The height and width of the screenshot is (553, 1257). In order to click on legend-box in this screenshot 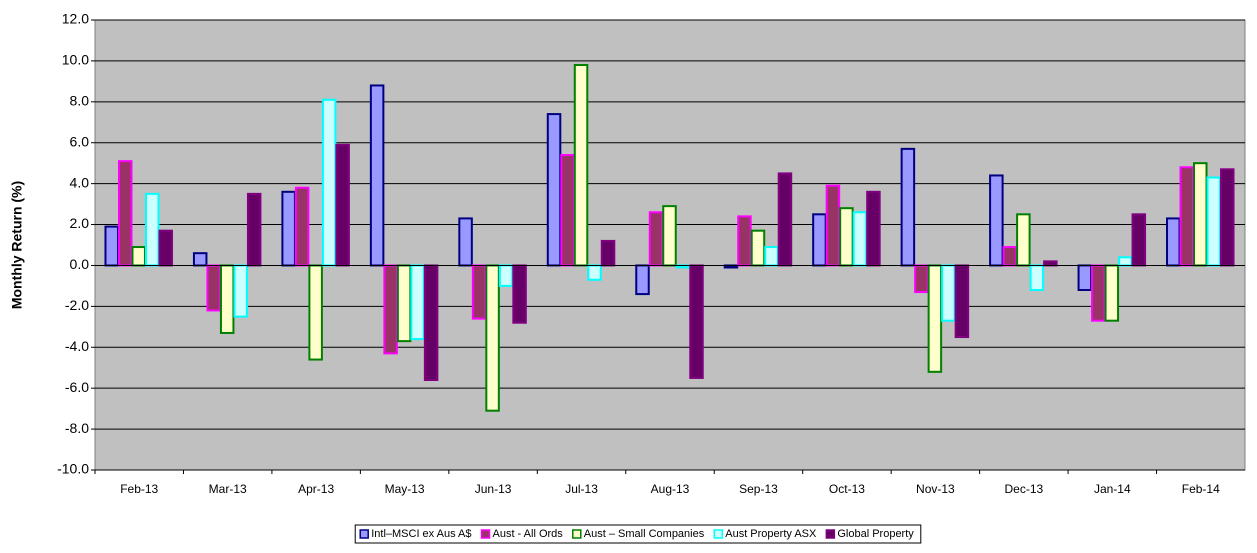, I will do `click(638, 534)`.